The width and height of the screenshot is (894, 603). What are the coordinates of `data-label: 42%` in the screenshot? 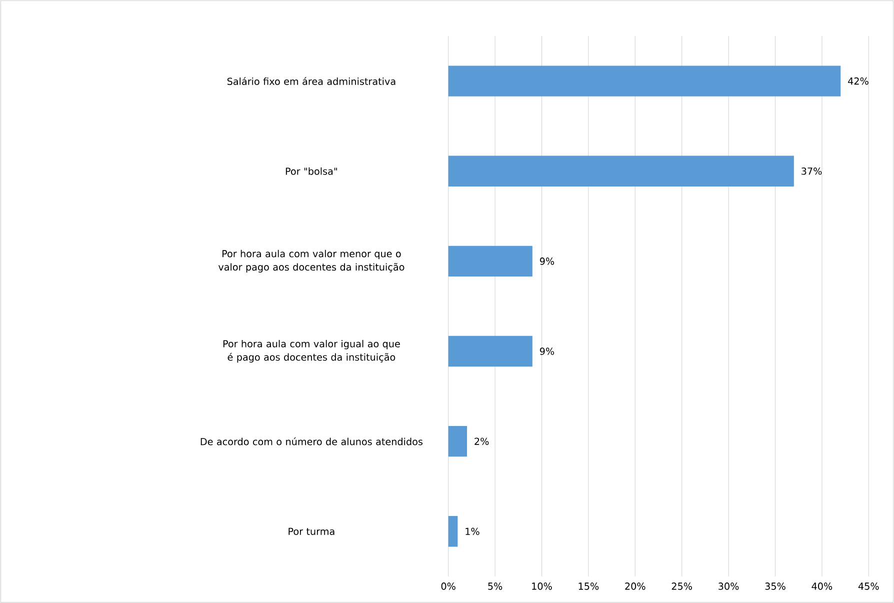 It's located at (858, 81).